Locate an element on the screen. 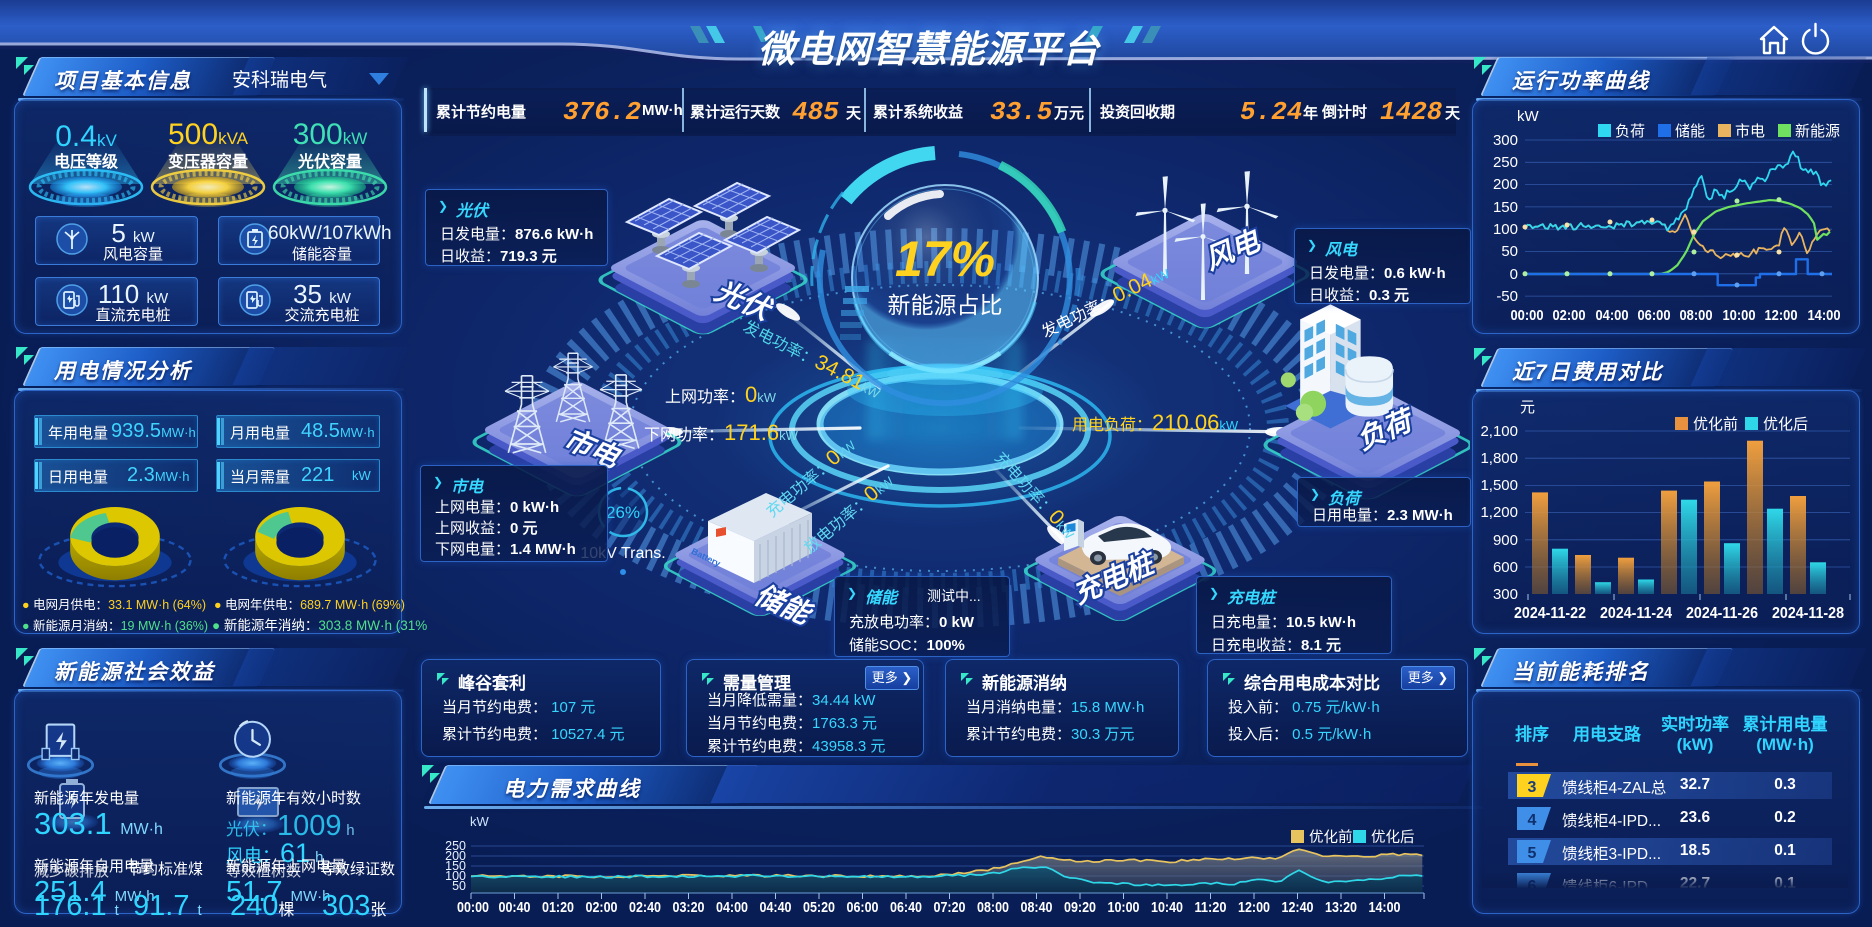  svg-text: 01:20 is located at coordinates (558, 907).